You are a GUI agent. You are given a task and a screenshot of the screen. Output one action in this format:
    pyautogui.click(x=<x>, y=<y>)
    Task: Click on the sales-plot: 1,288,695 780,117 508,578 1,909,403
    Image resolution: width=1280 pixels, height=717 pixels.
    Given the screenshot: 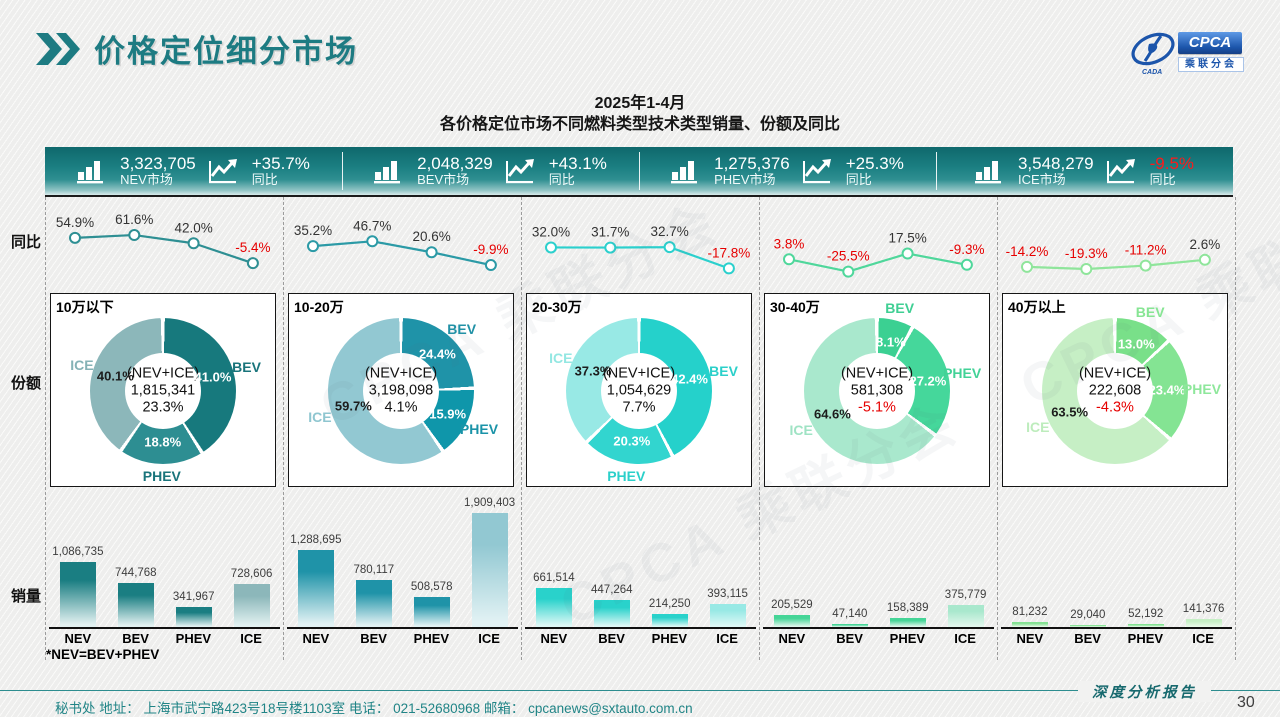 What is the action you would take?
    pyautogui.click(x=402, y=559)
    